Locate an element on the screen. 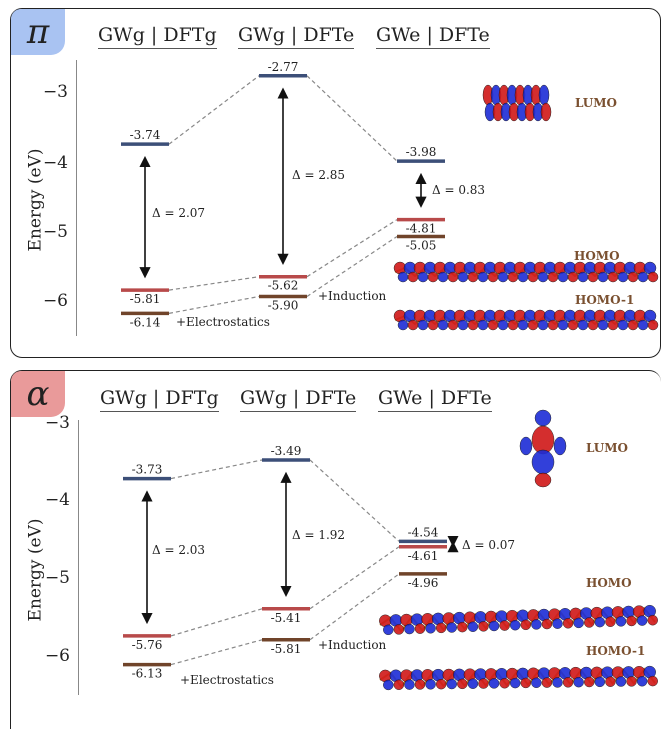 The height and width of the screenshot is (729, 661). pi-connector-homo is located at coordinates (352, 248).